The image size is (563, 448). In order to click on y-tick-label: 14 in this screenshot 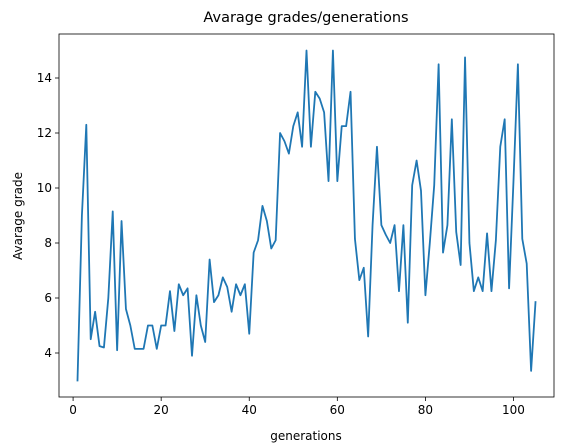, I will do `click(44, 78)`.